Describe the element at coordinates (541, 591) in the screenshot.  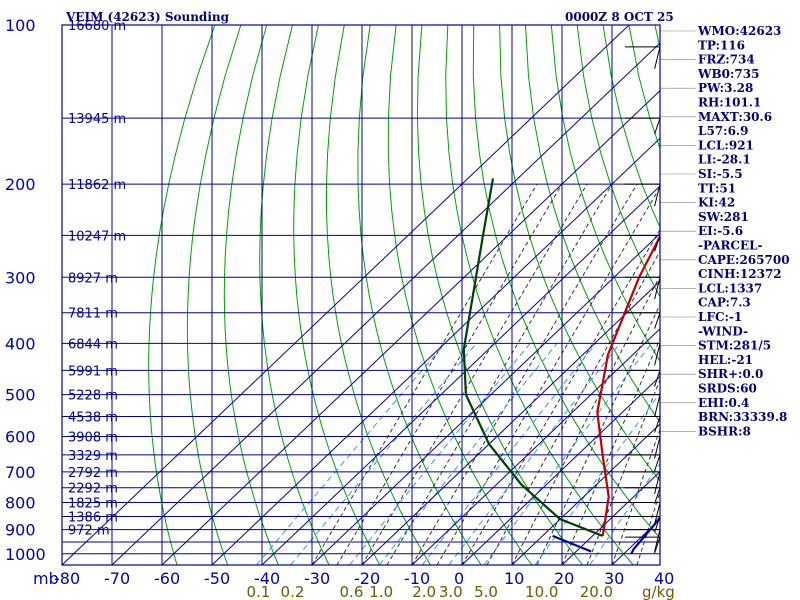
I see `mixing-ratio-label: 10.0` at that location.